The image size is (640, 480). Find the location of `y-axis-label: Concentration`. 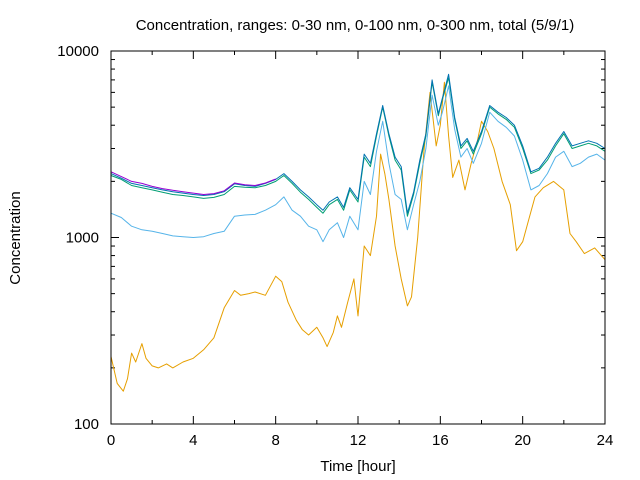

y-axis-label: Concentration is located at coordinates (15, 237).